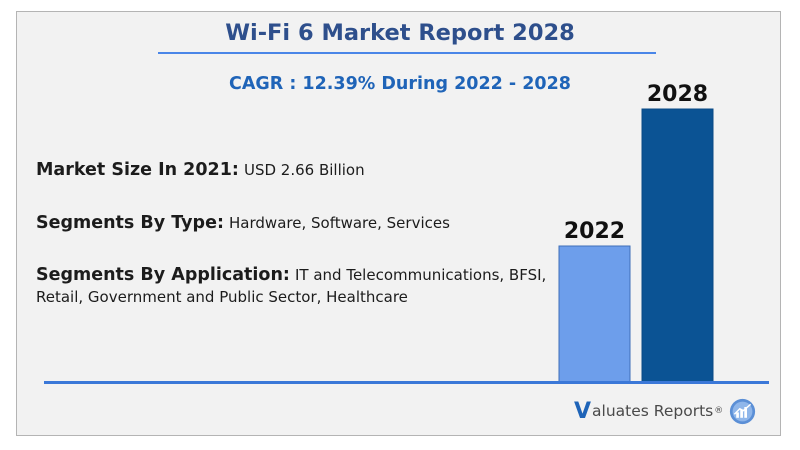 This screenshot has width=800, height=450. Describe the element at coordinates (137, 170) in the screenshot. I see `market-size-label: Market Size In 2021:` at that location.